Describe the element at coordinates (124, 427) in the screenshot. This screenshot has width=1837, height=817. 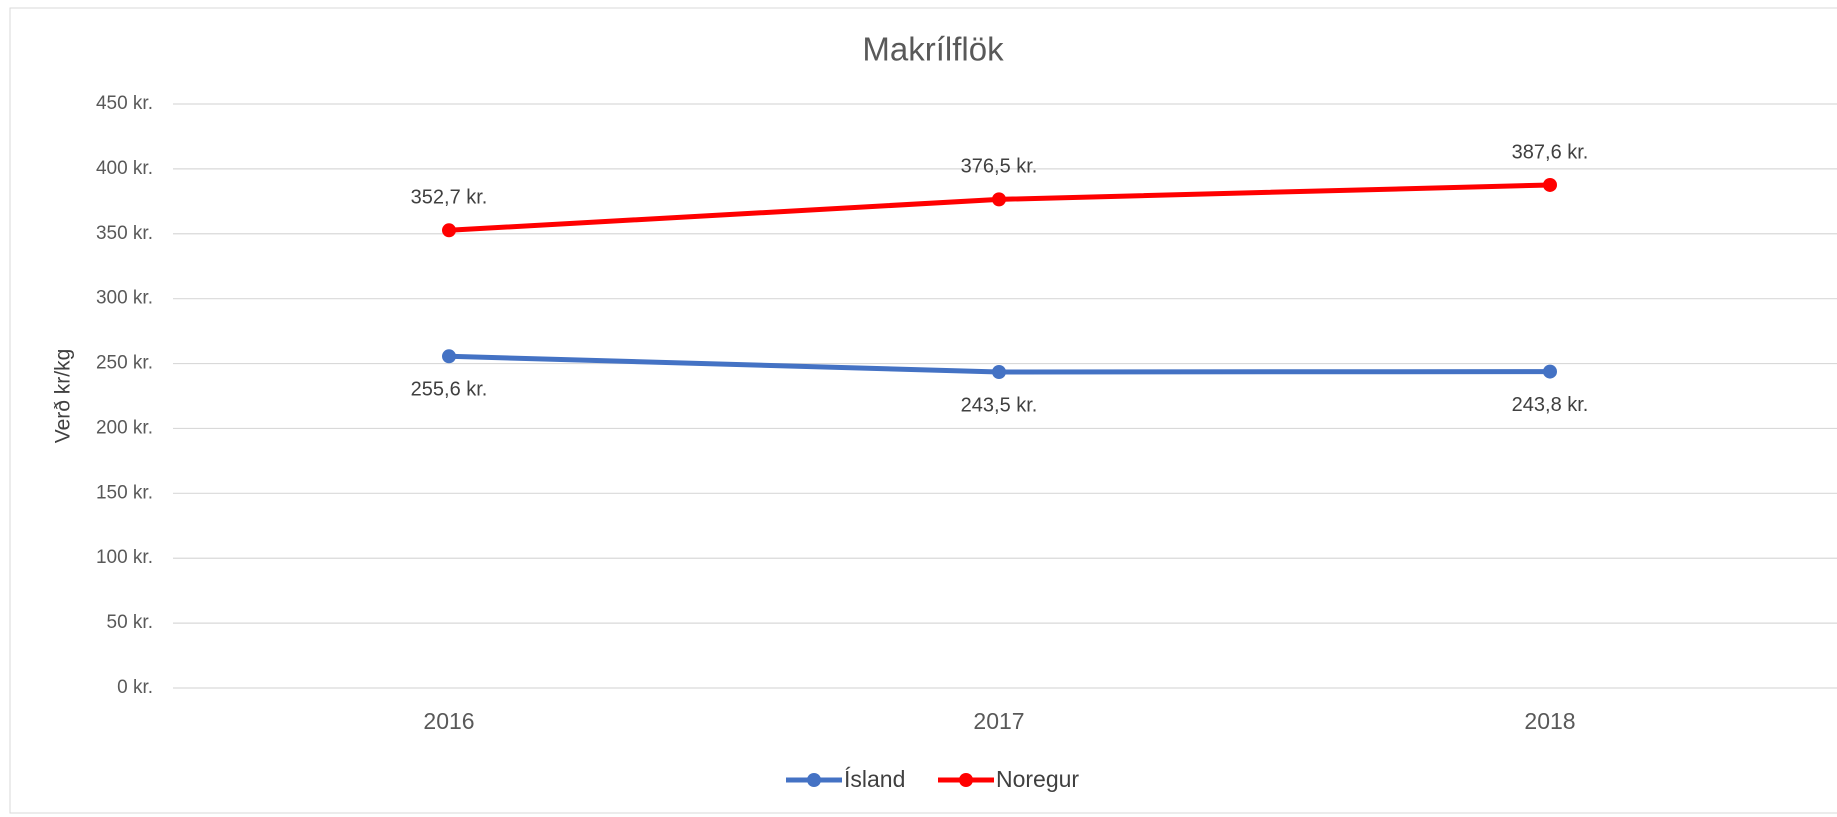
I see `y-tick-label: 200 kr.` at that location.